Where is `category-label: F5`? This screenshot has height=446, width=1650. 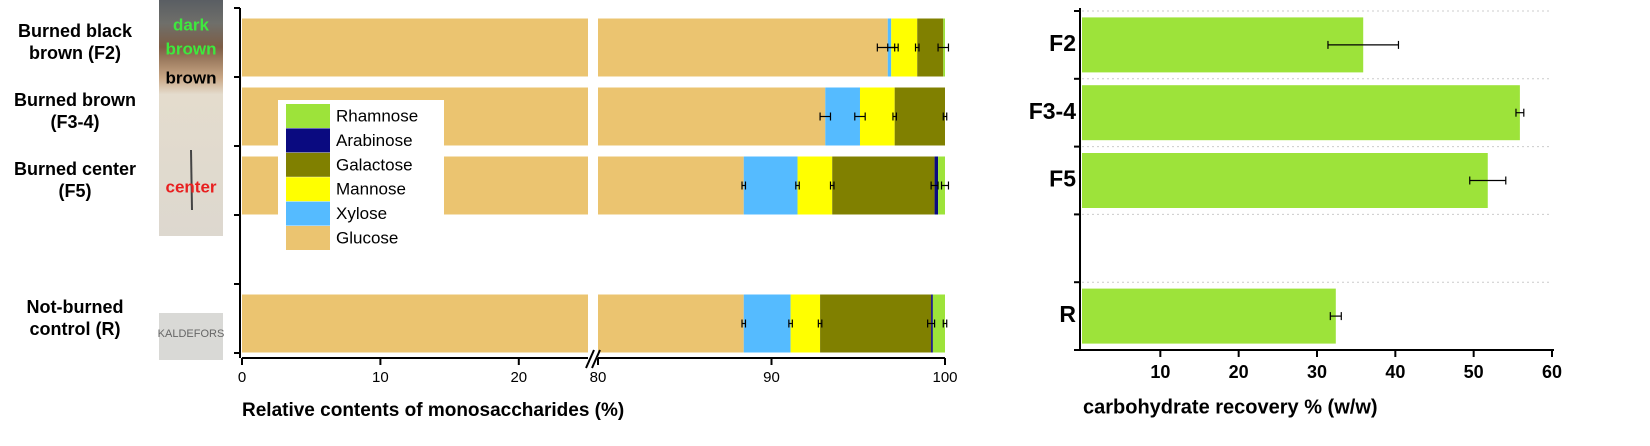
category-label: F5 is located at coordinates (1062, 179).